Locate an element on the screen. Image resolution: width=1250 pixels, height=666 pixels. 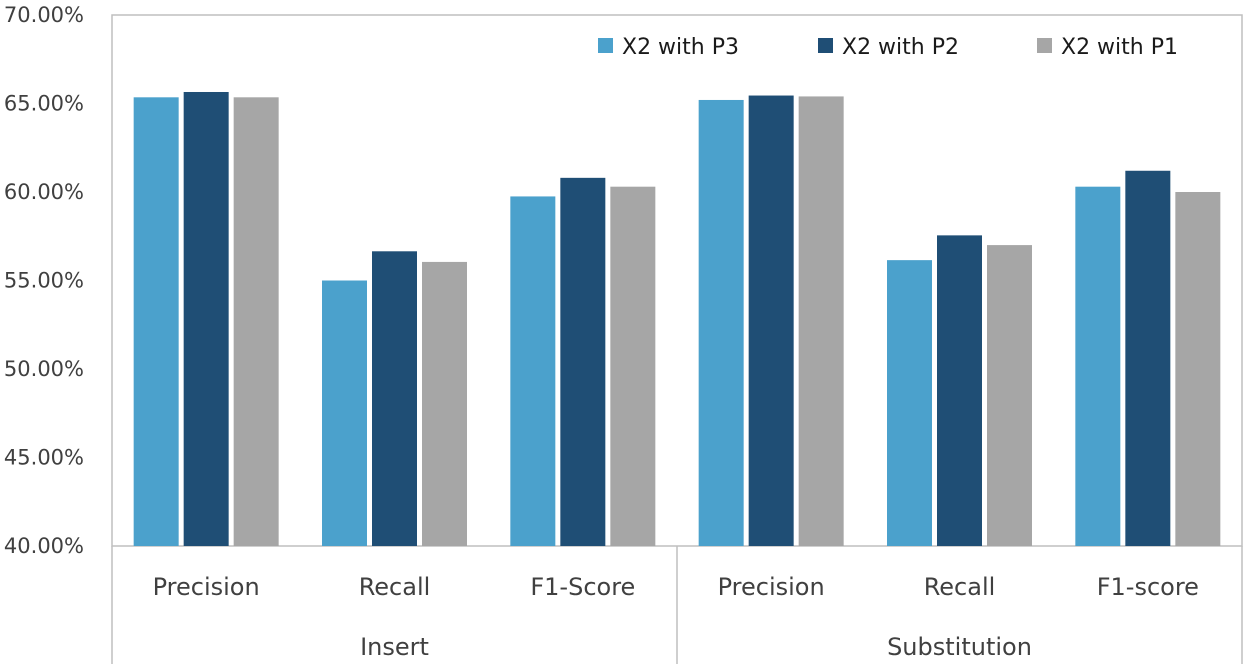
y-tick-label: 70.00% is located at coordinates (44, 15).